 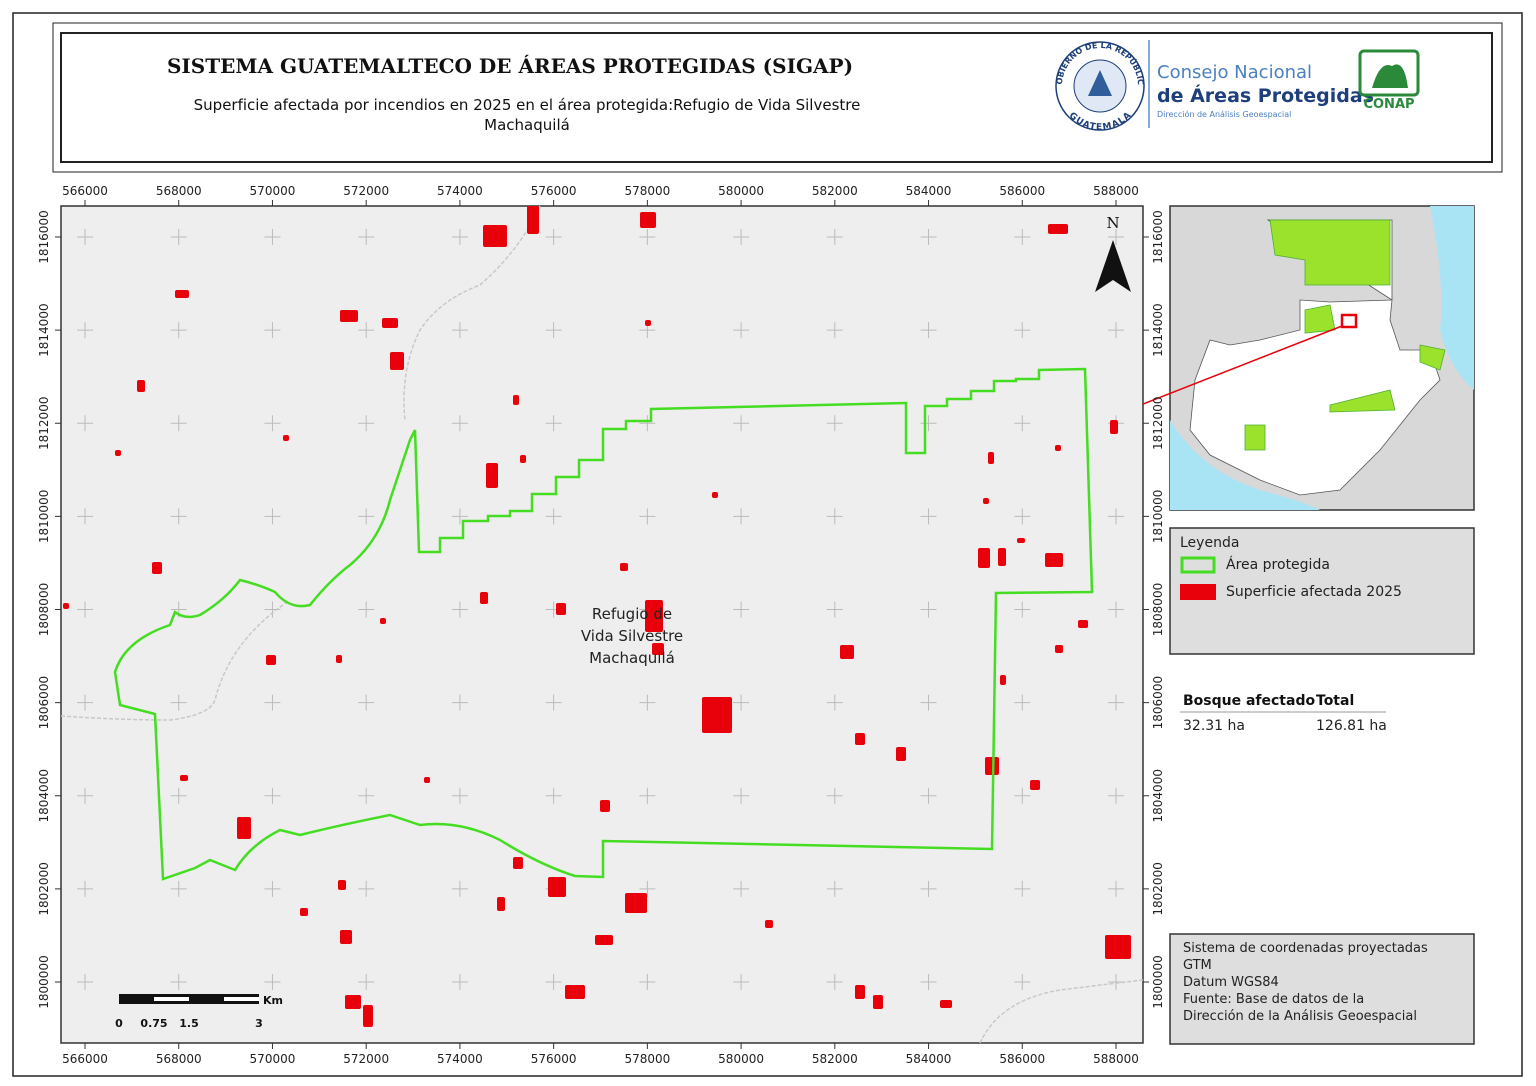 I want to click on y-tick-label: 1808000, so click(x=44, y=609).